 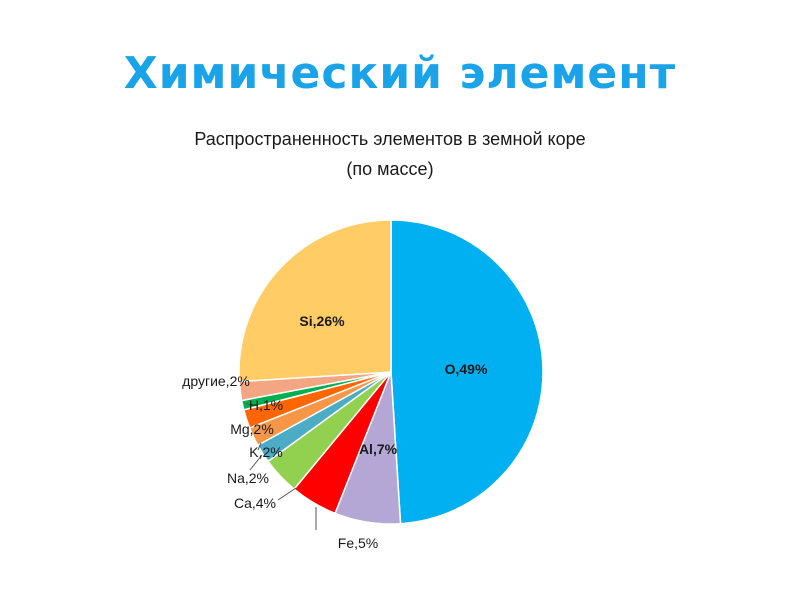 What do you see at coordinates (252, 429) in the screenshot?
I see `pie-label-mg: Mg,2%` at bounding box center [252, 429].